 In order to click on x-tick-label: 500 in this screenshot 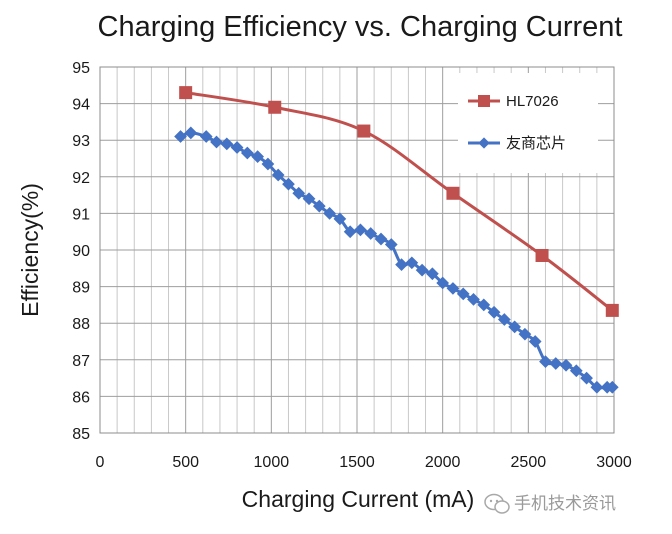, I will do `click(185, 462)`.